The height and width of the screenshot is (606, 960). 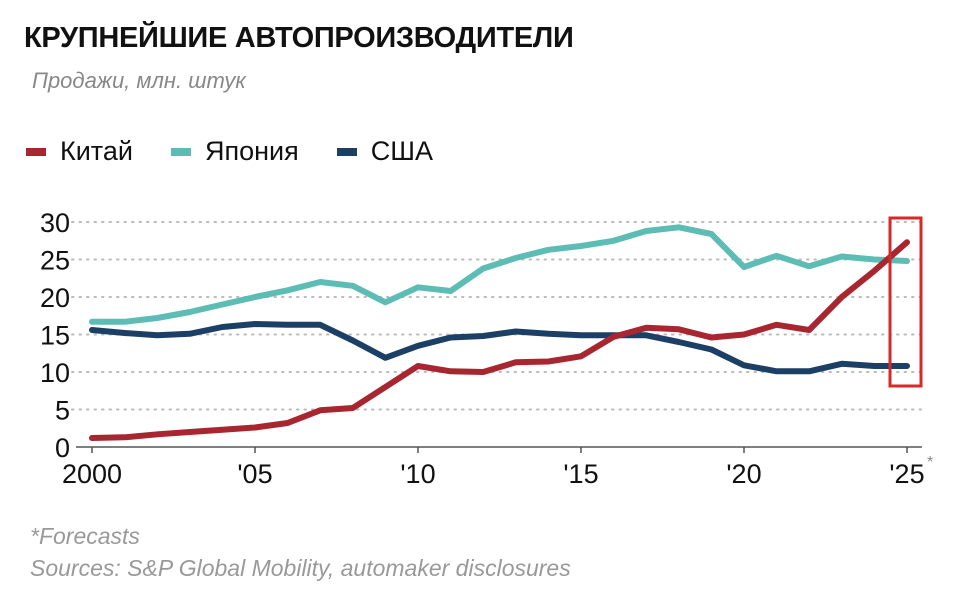 What do you see at coordinates (55, 373) in the screenshot?
I see `y-tick-label: 10` at bounding box center [55, 373].